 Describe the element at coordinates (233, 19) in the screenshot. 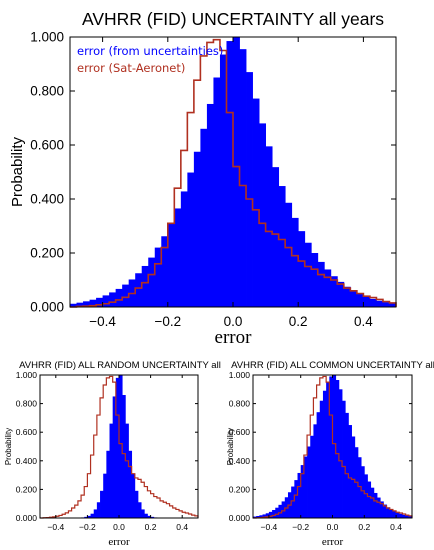

I see `chart-title: AVHRR (FID) UNCERTAINTY all years` at that location.